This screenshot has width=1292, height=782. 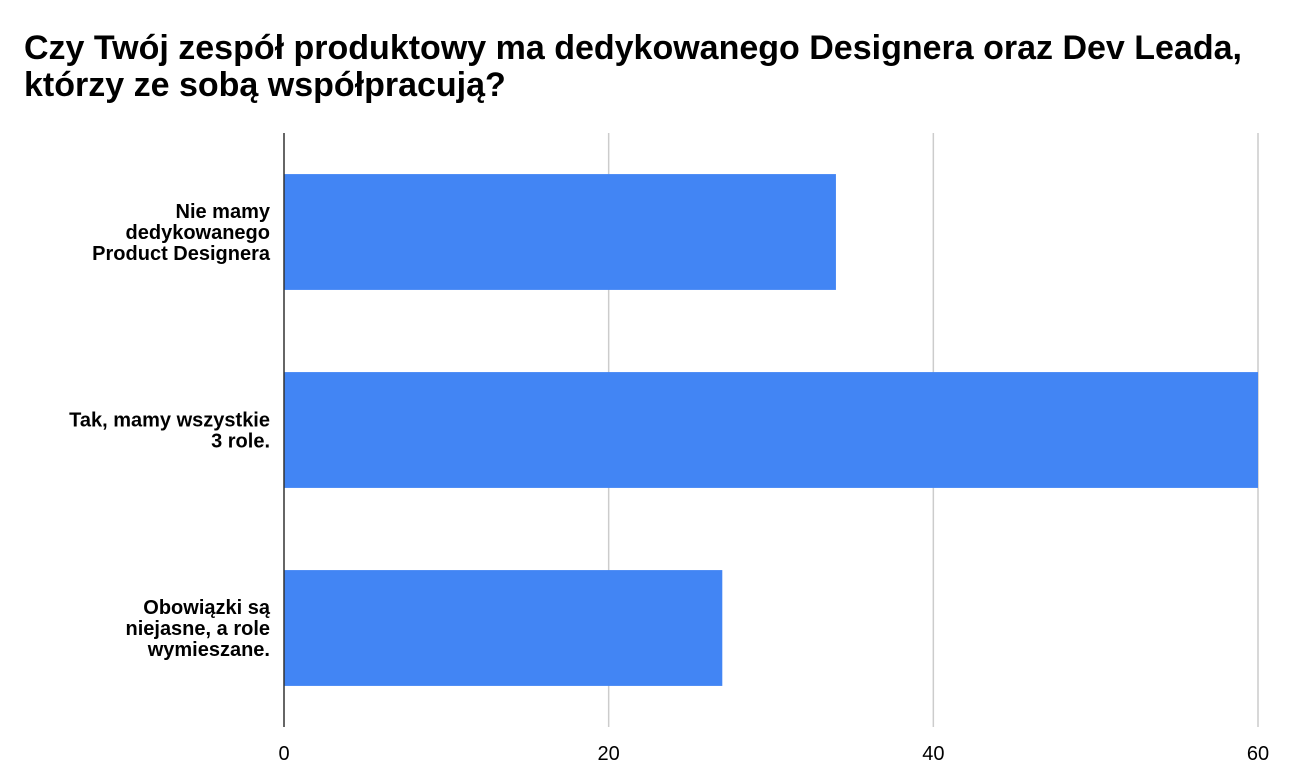 I want to click on category-label: Tak, mamy wszystkie 3 role., so click(x=169, y=431).